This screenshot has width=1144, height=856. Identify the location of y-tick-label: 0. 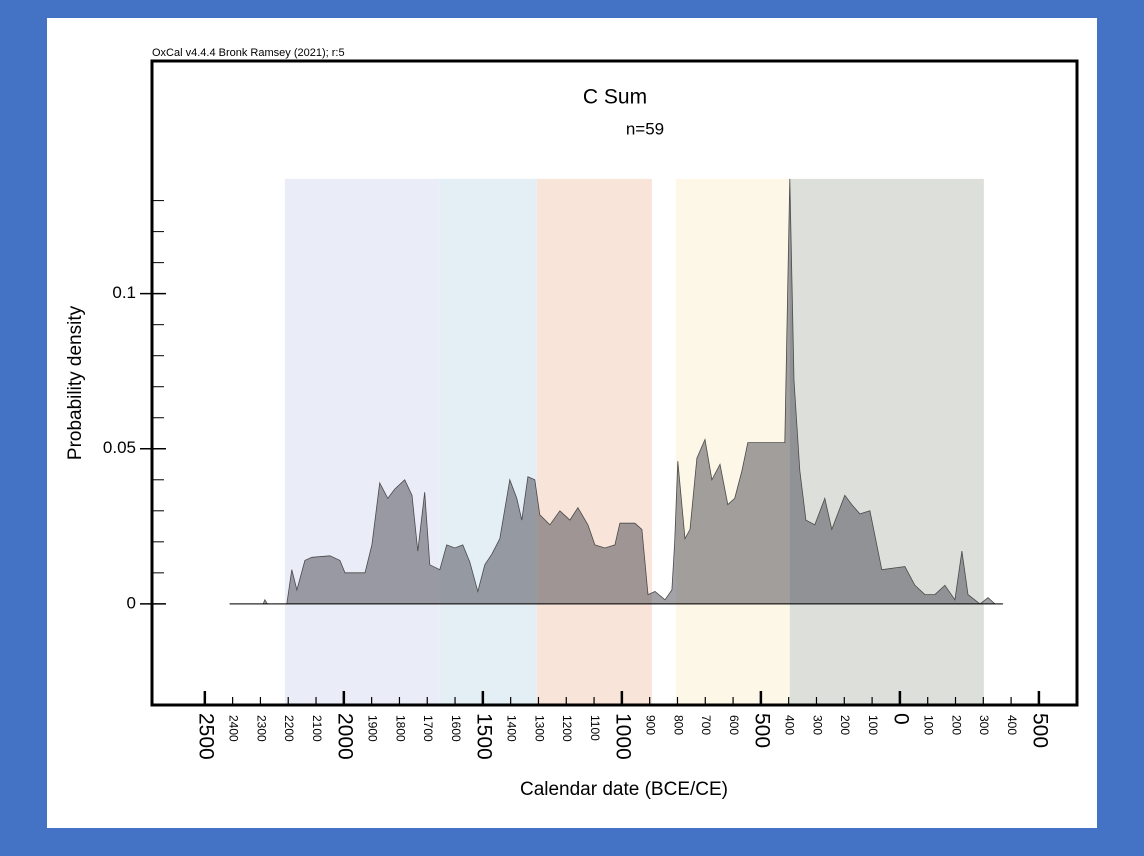
(131, 602).